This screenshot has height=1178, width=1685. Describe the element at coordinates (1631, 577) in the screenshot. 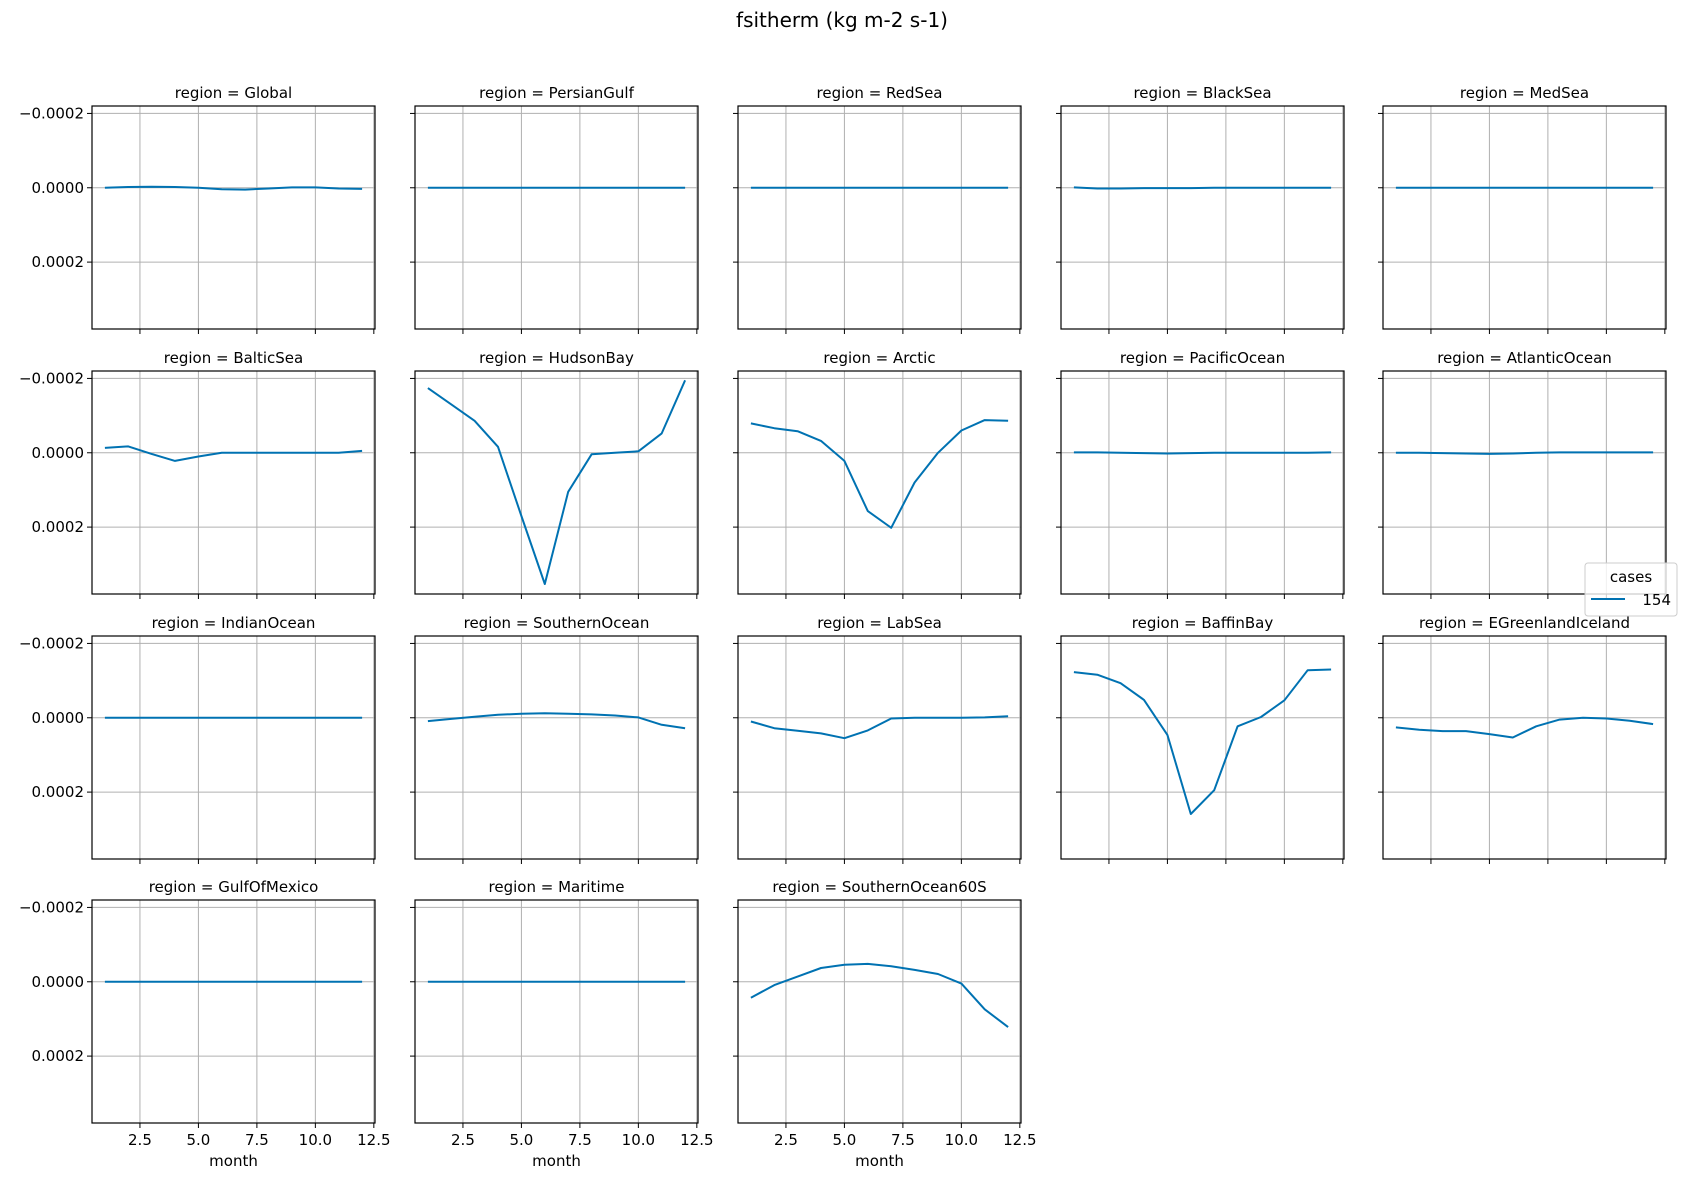

I see `legend-title: cases` at that location.